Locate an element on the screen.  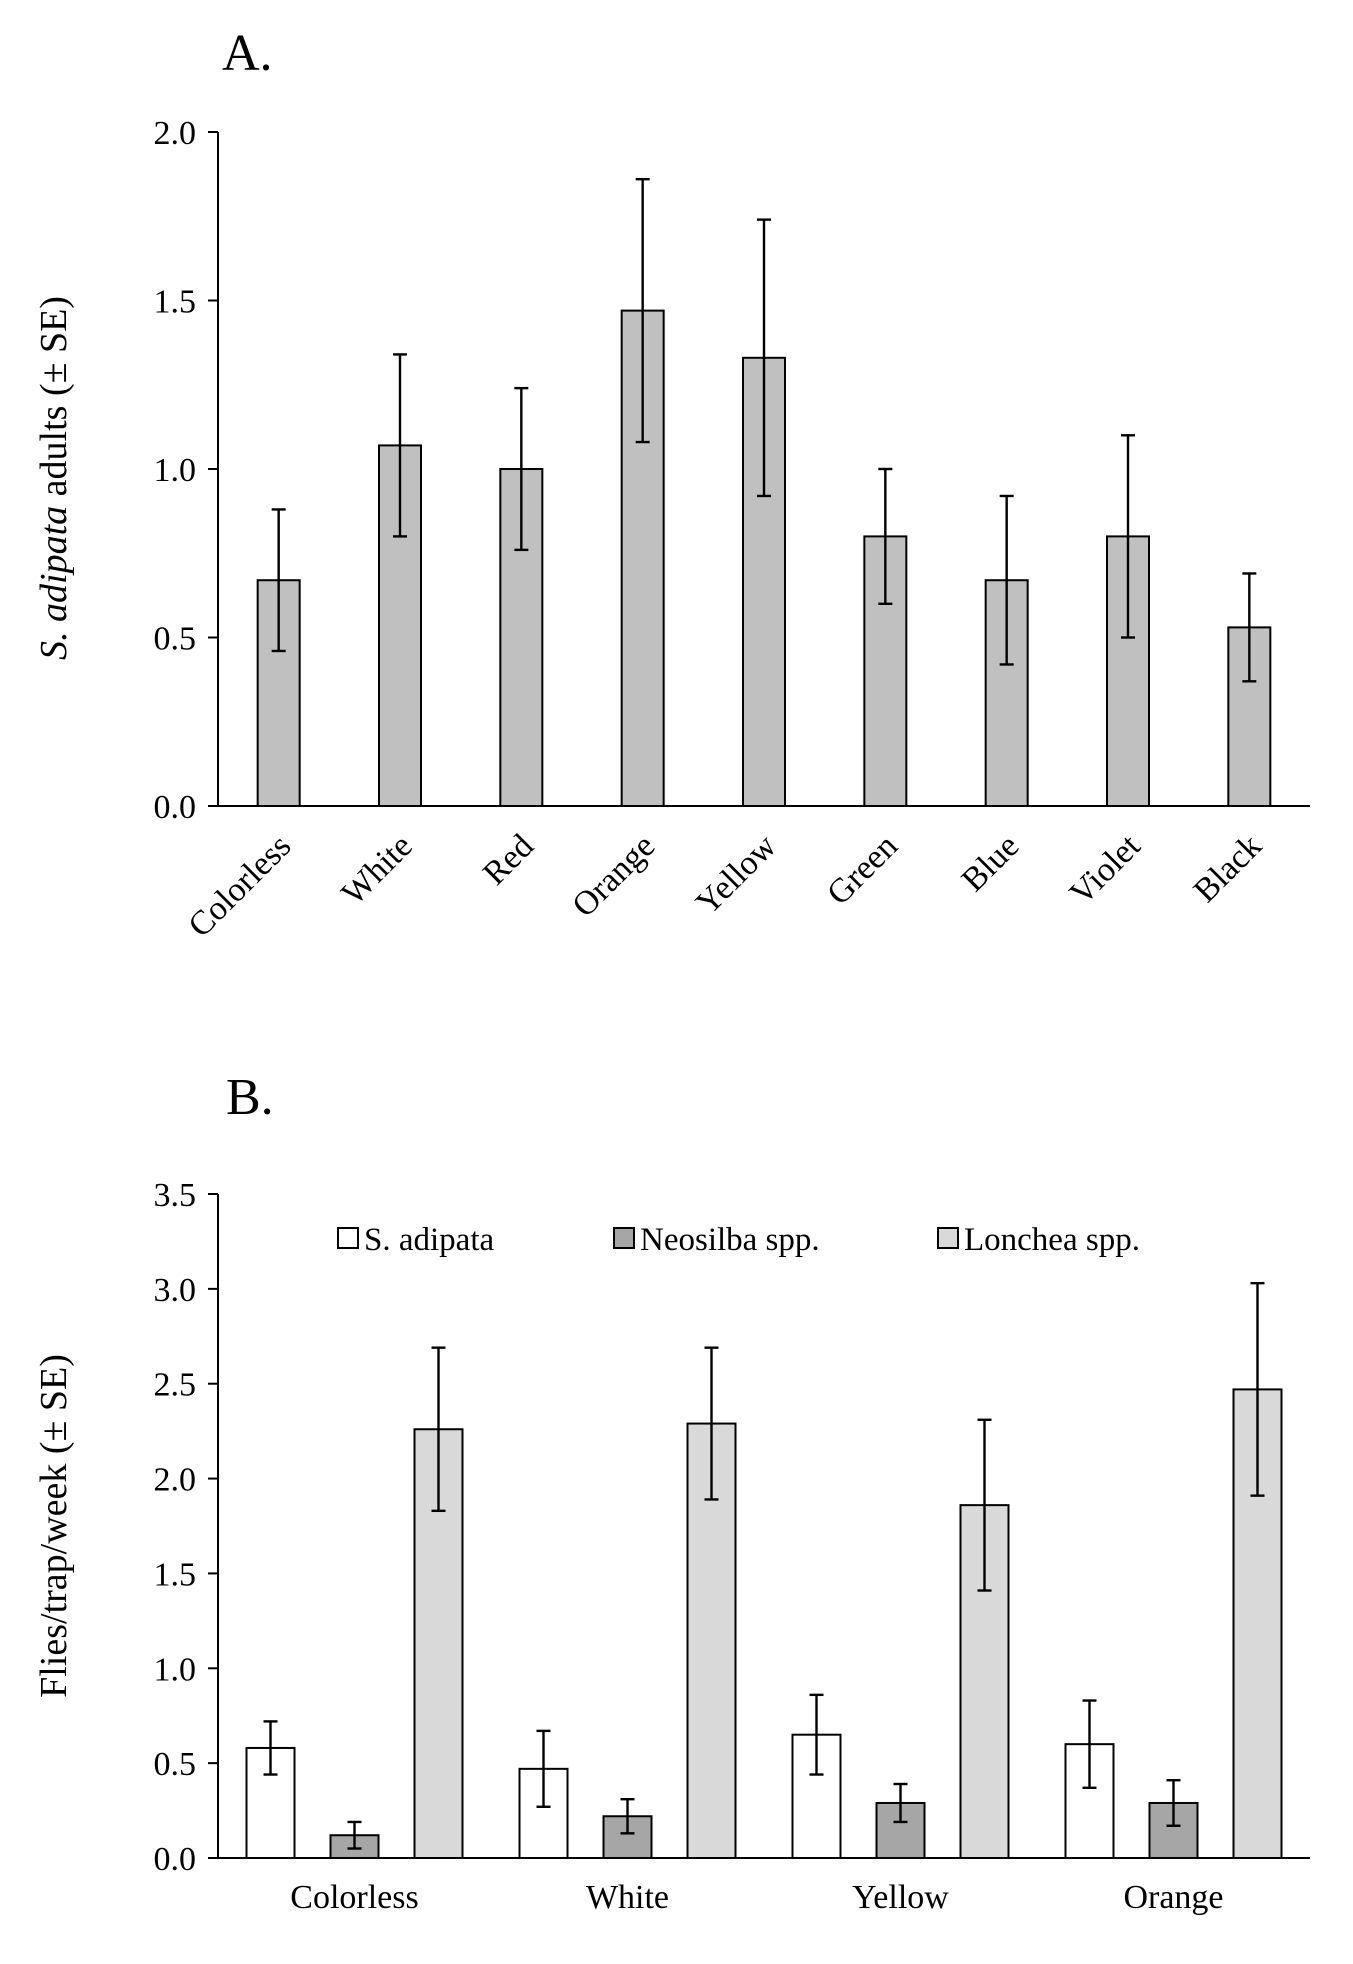
panel-a-y-tick-label: 1.0 is located at coordinates (175, 470).